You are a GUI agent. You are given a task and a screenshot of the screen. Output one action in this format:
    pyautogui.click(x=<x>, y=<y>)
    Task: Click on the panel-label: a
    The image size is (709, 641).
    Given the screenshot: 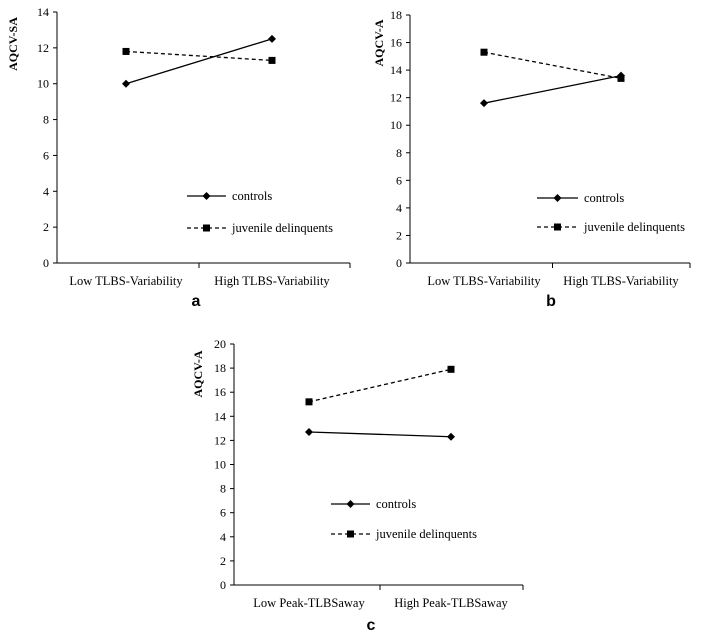 What is the action you would take?
    pyautogui.click(x=196, y=301)
    